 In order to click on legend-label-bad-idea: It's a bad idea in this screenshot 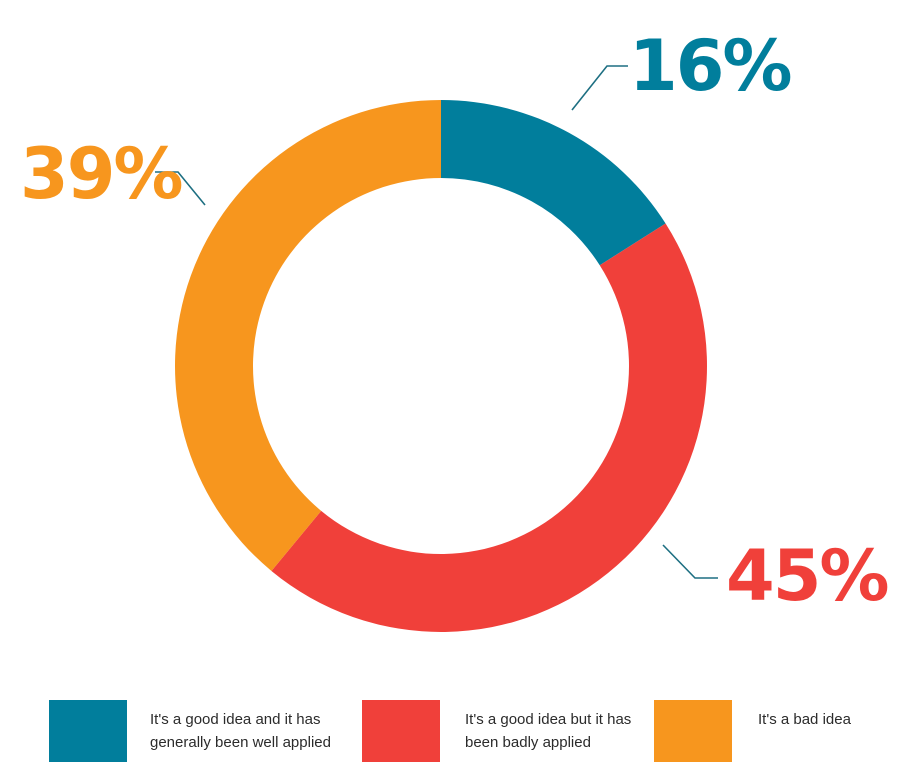, I will do `click(804, 719)`.